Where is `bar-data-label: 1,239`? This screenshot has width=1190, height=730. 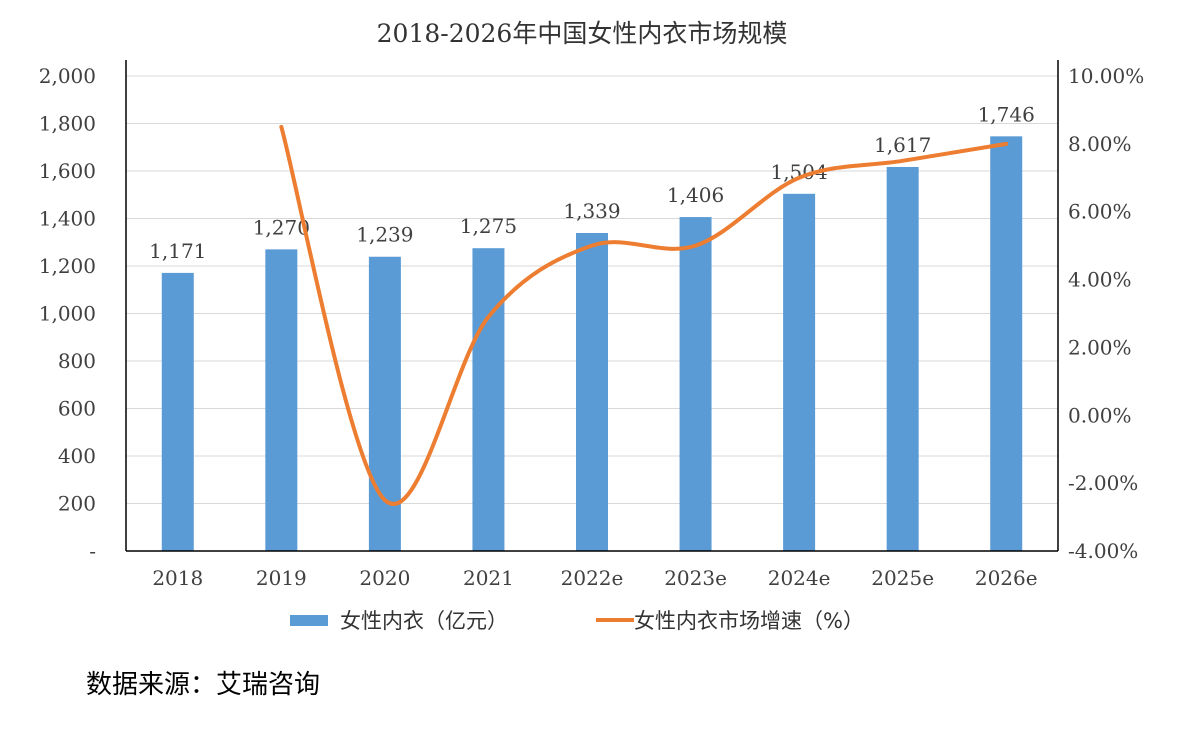 bar-data-label: 1,239 is located at coordinates (384, 235).